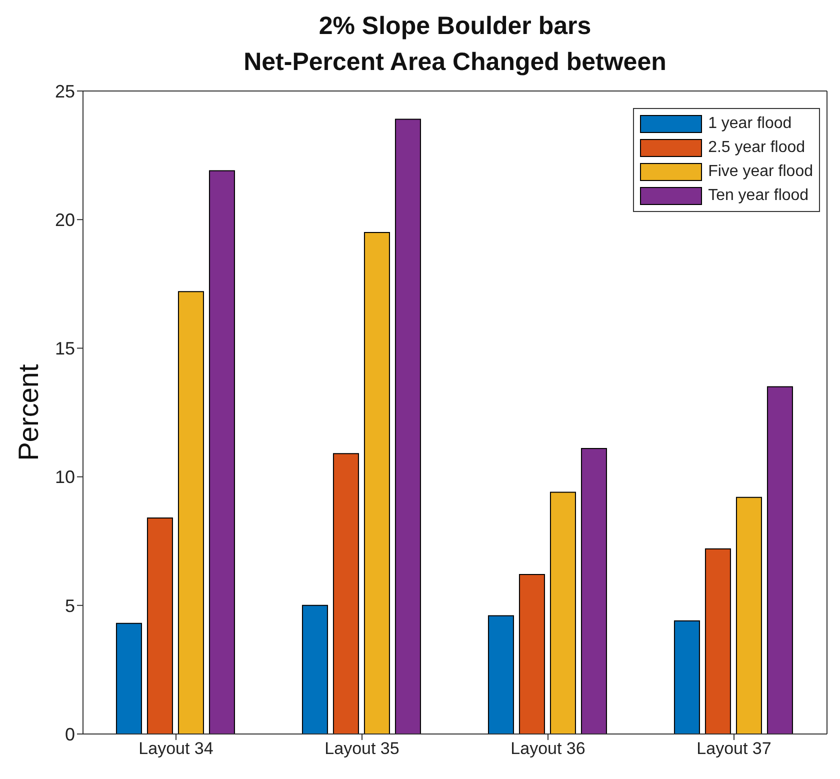 This screenshot has height=779, width=840. What do you see at coordinates (548, 748) in the screenshot?
I see `x-tick-label: Layout 36` at bounding box center [548, 748].